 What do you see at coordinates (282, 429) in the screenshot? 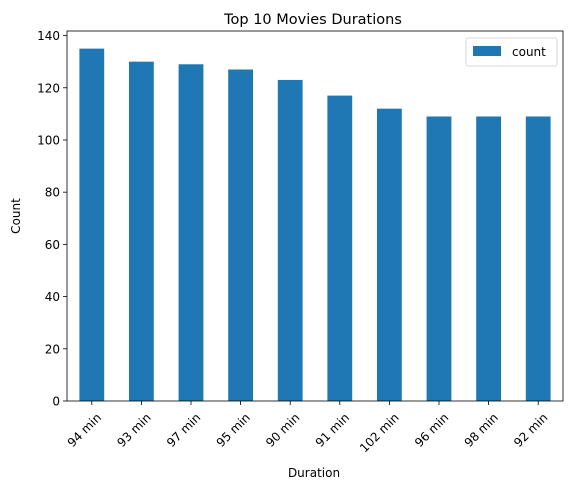
I see `x-tick-label: 90 min` at bounding box center [282, 429].